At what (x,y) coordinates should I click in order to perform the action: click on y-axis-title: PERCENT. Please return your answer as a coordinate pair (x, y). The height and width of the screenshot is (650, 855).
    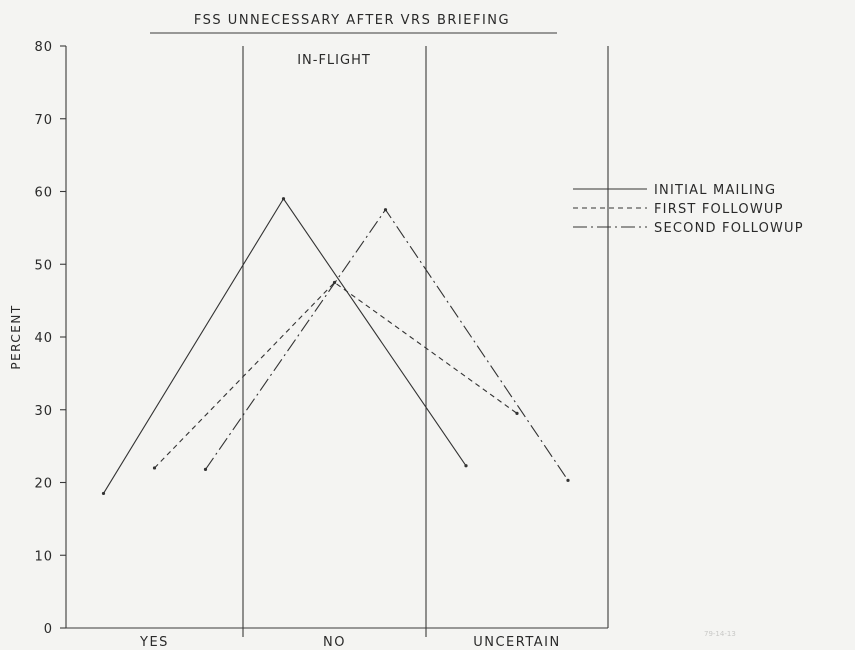
    Looking at the image, I should click on (16, 336).